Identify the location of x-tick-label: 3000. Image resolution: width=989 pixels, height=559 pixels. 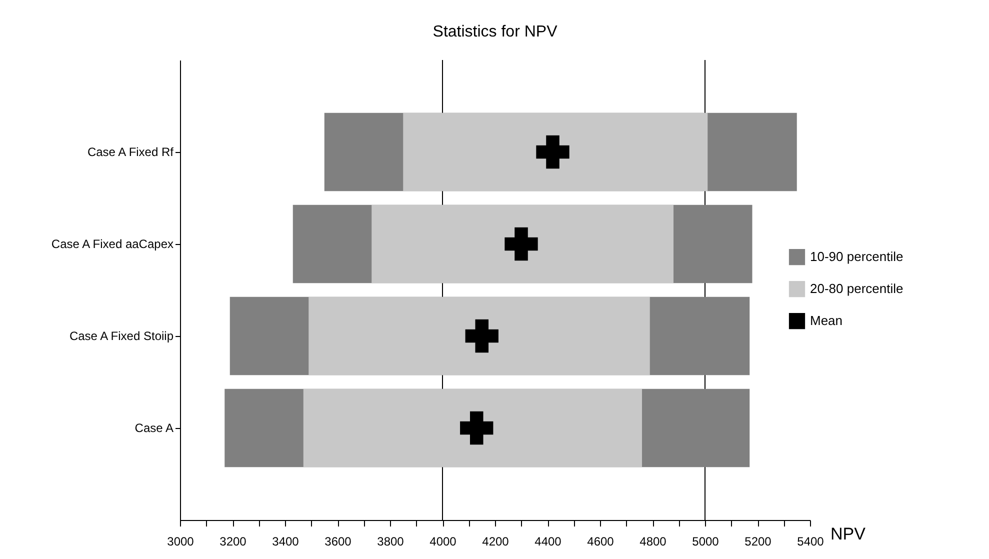
(180, 541).